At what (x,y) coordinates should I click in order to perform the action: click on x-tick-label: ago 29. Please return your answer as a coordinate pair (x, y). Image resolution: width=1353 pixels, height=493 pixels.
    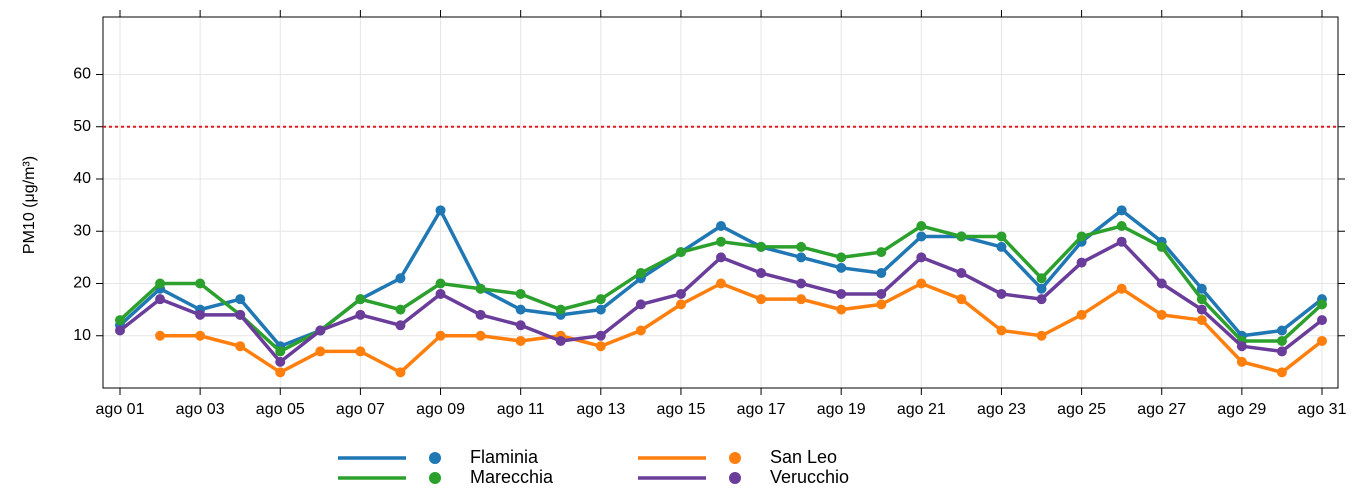
    Looking at the image, I should click on (1241, 409).